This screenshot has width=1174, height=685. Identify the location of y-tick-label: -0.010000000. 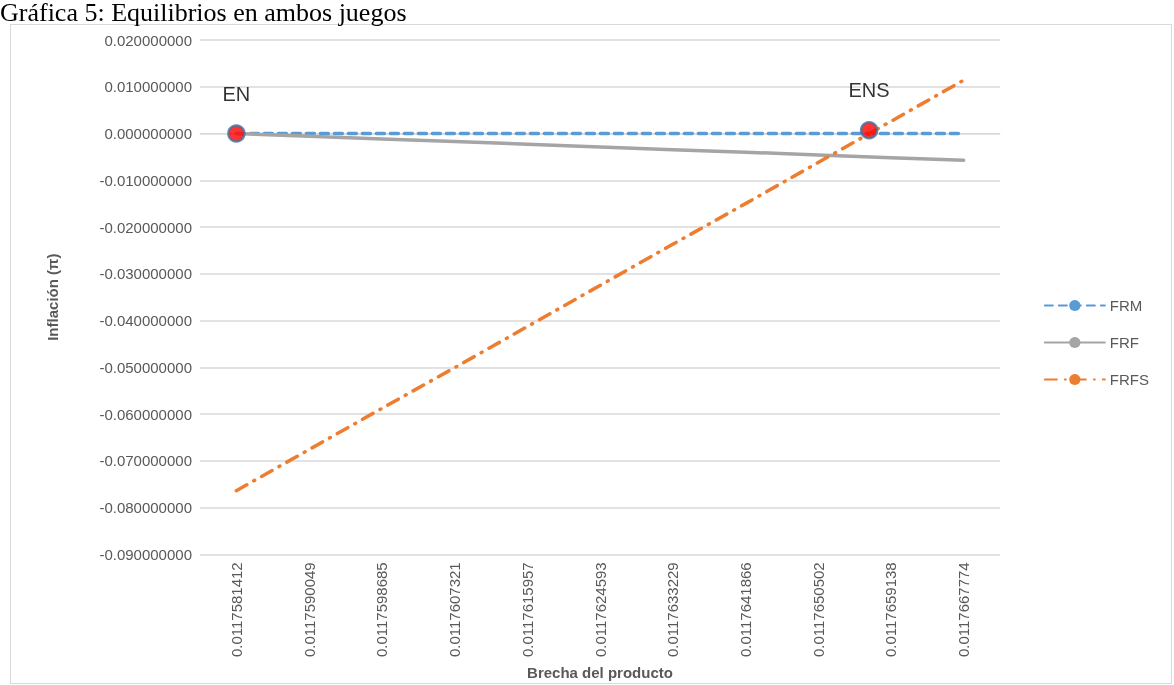
(145, 180).